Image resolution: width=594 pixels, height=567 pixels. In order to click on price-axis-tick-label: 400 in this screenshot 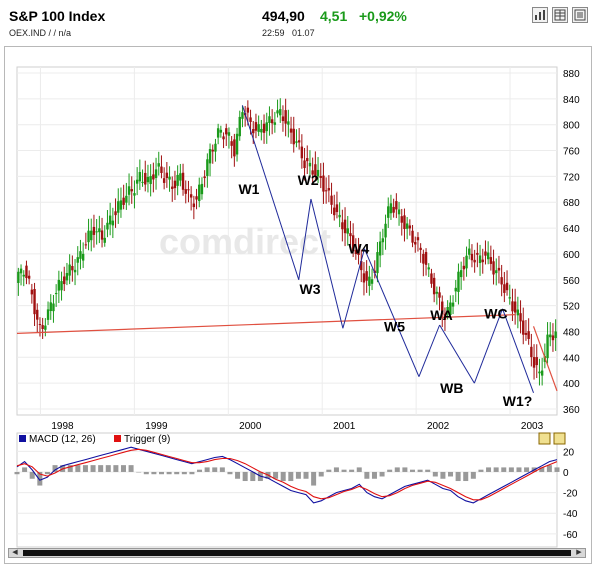, I will do `click(571, 384)`.